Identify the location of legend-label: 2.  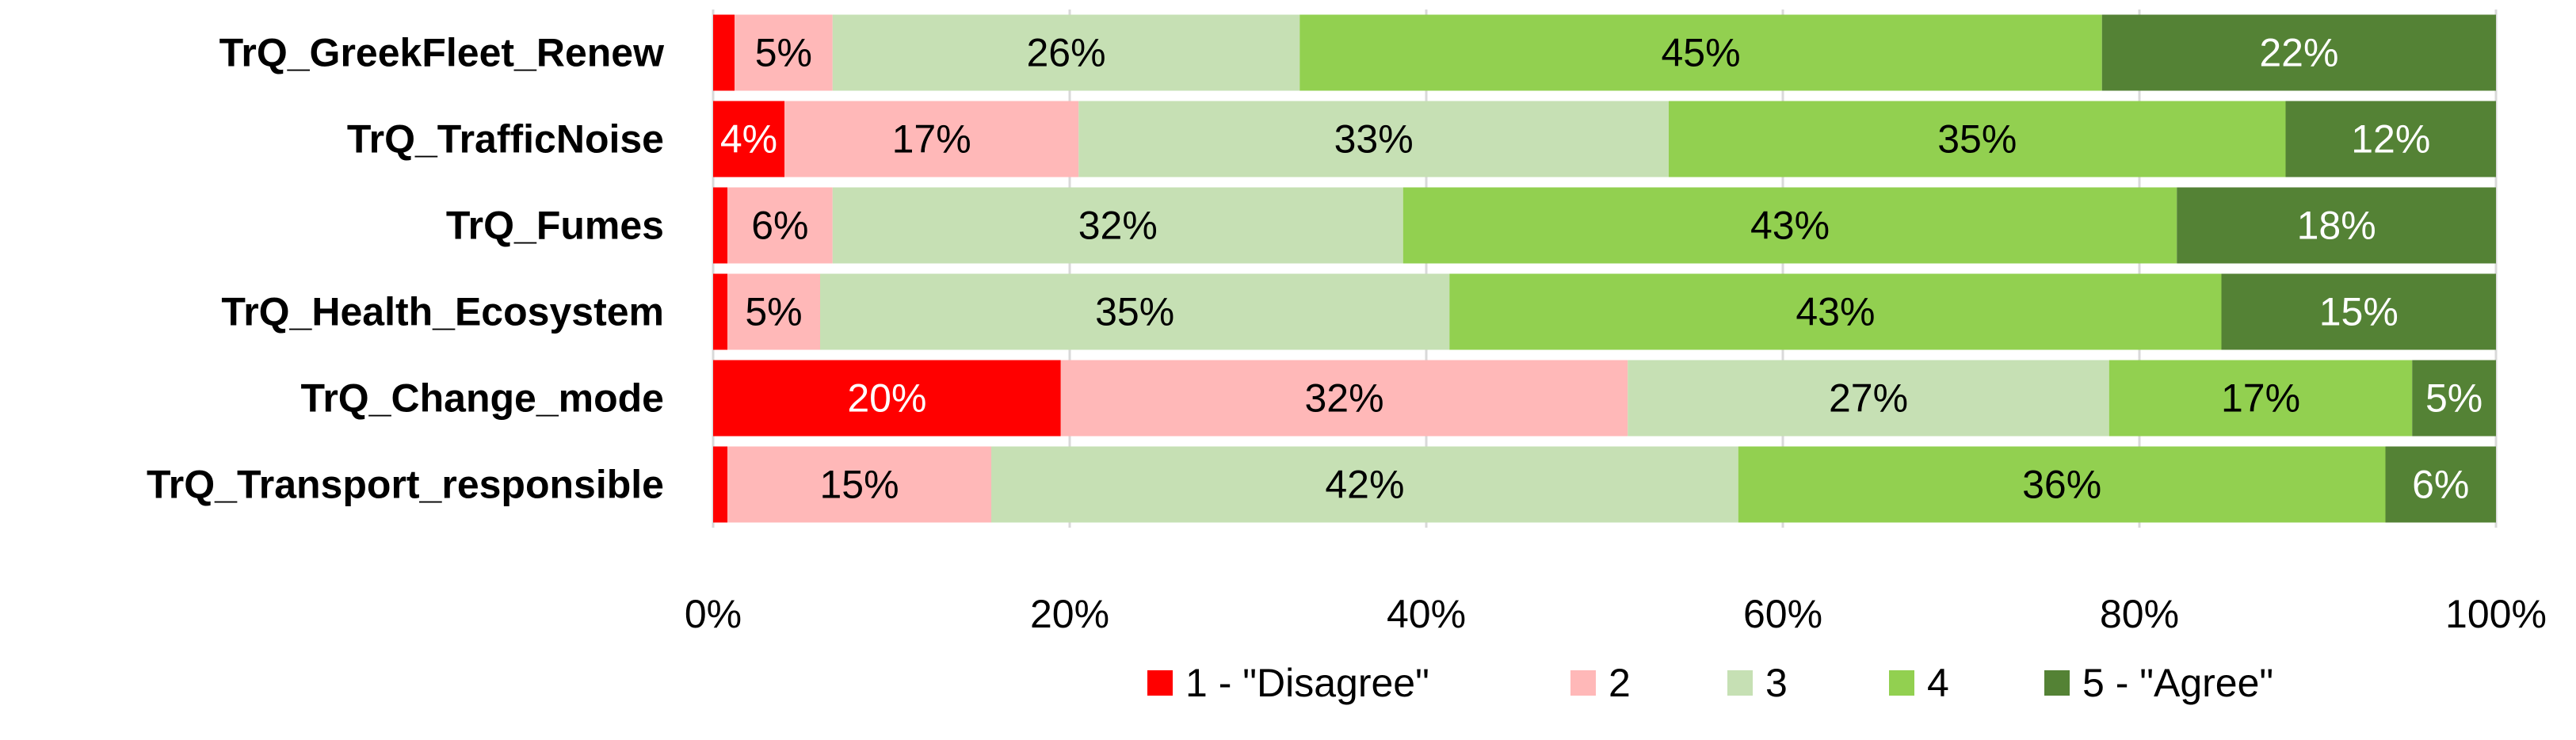
(1620, 683).